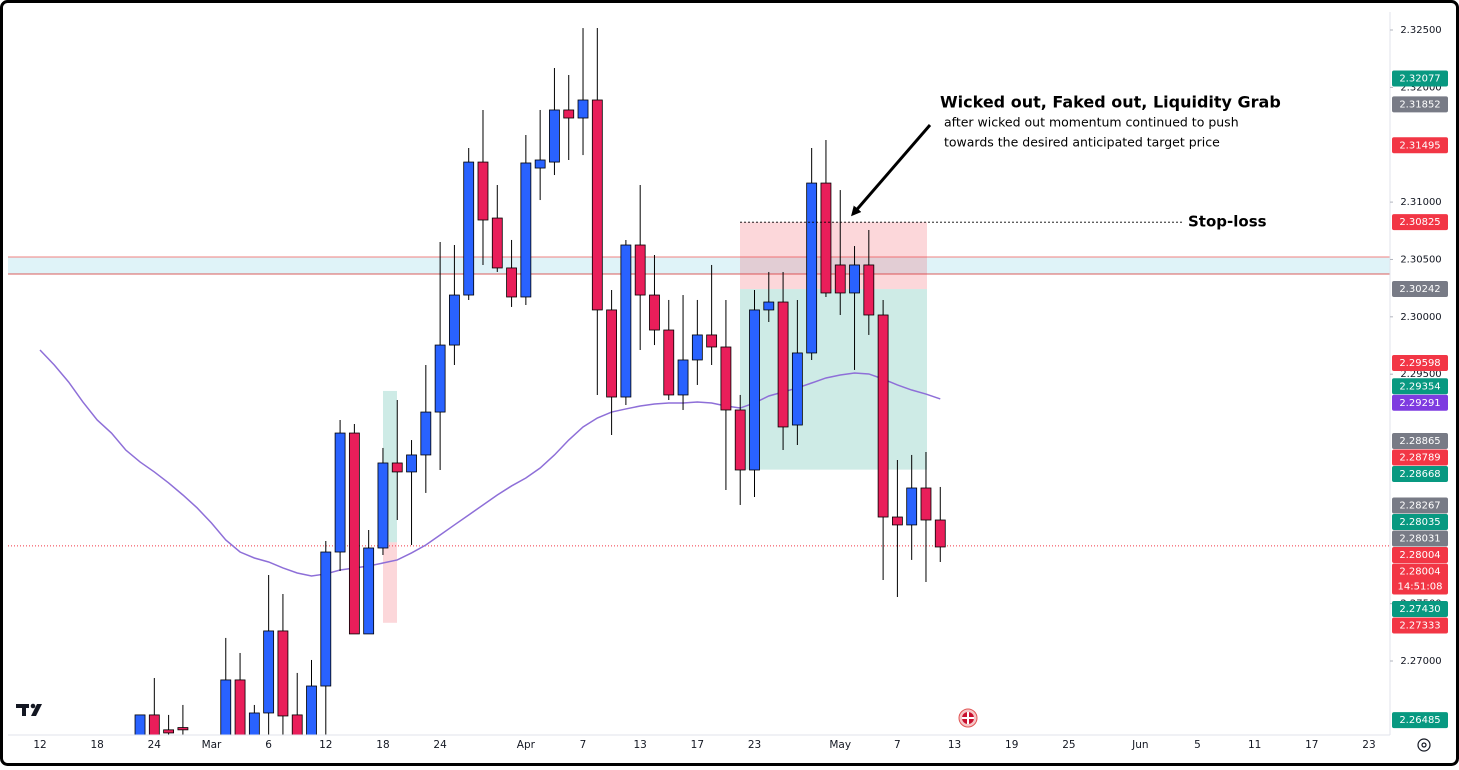  I want to click on y-tick-label: 2.30000, so click(1420, 317).